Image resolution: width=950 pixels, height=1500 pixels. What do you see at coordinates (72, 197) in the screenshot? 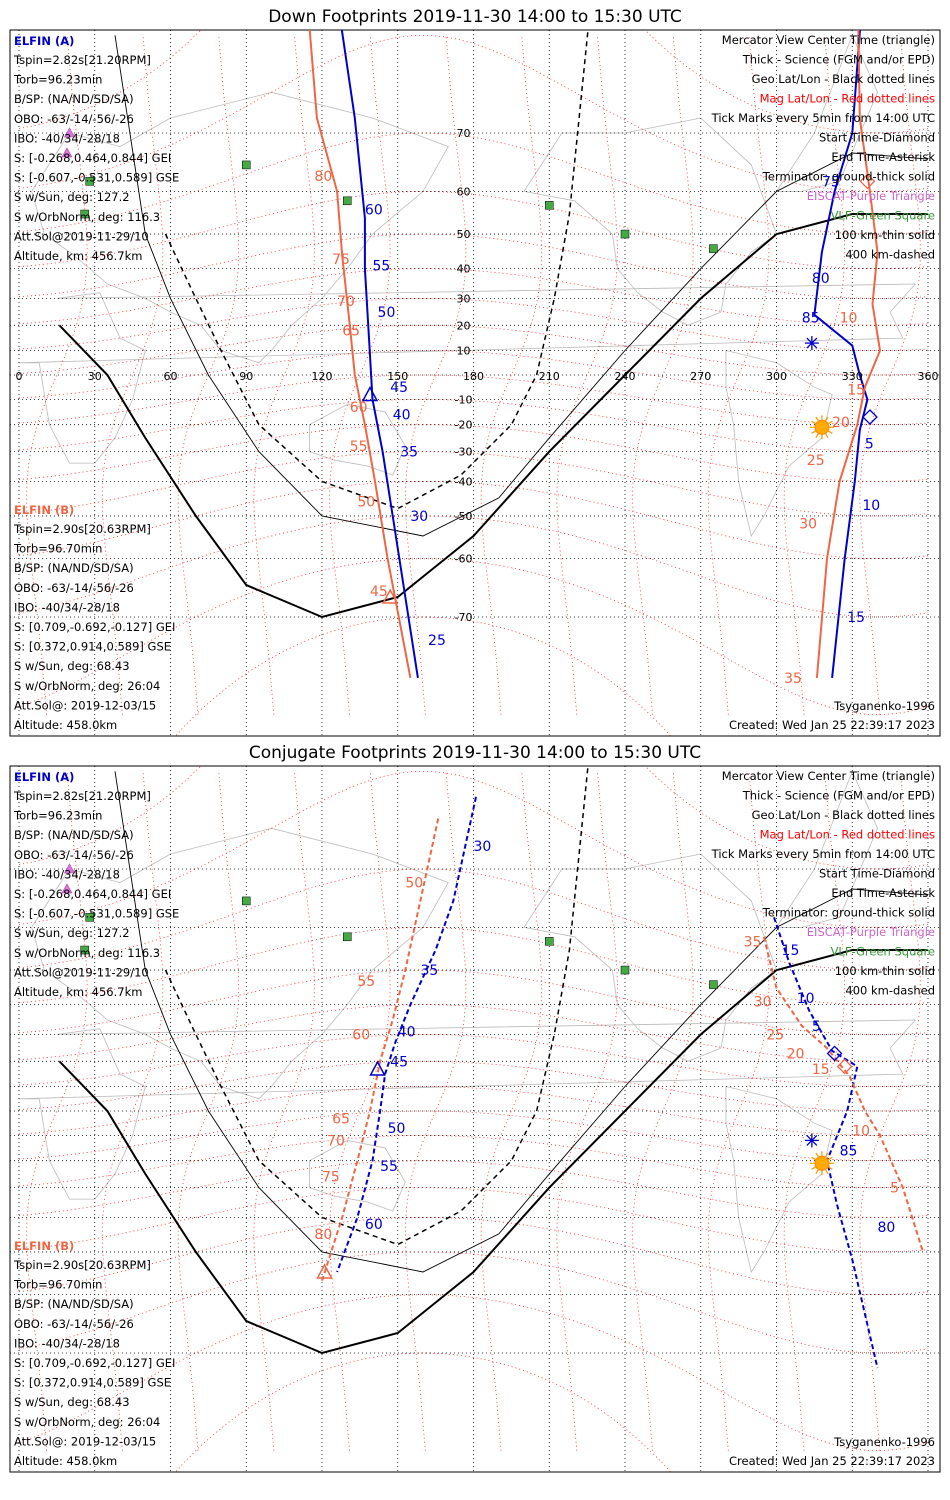
I see `elfin-a-info-line: S w/Sun, deg: 127.2` at bounding box center [72, 197].